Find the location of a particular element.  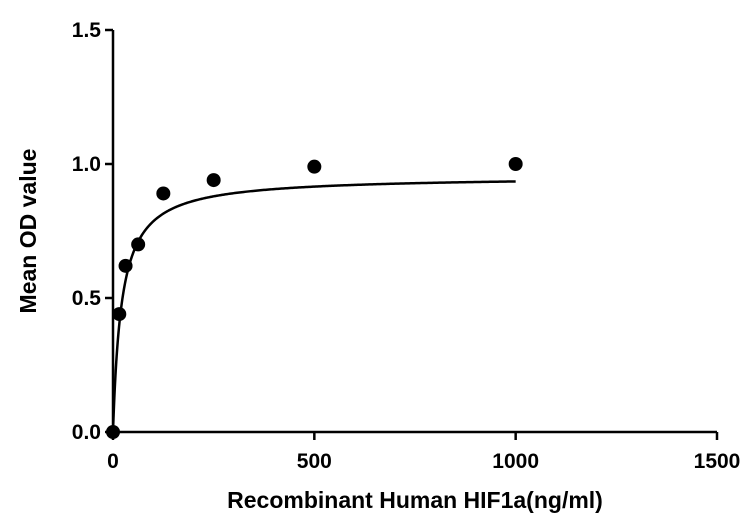

y-tick-label: 0.5 is located at coordinates (87, 298).